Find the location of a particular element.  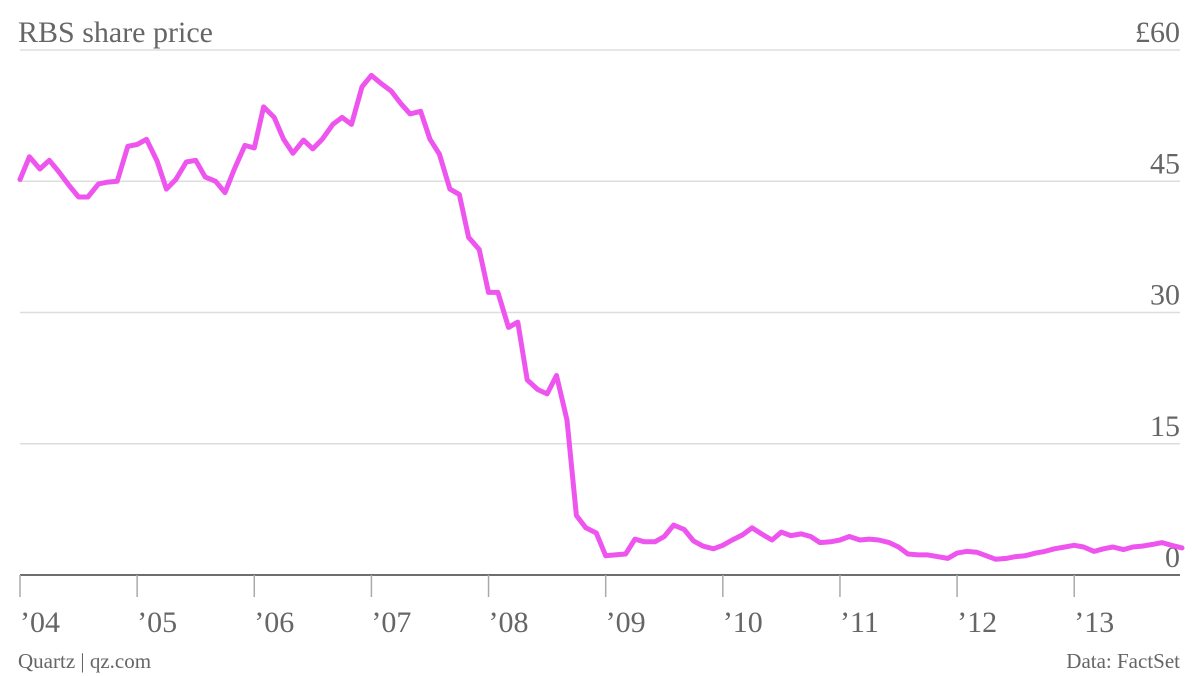

x-tick-label: ’10 is located at coordinates (743, 622).